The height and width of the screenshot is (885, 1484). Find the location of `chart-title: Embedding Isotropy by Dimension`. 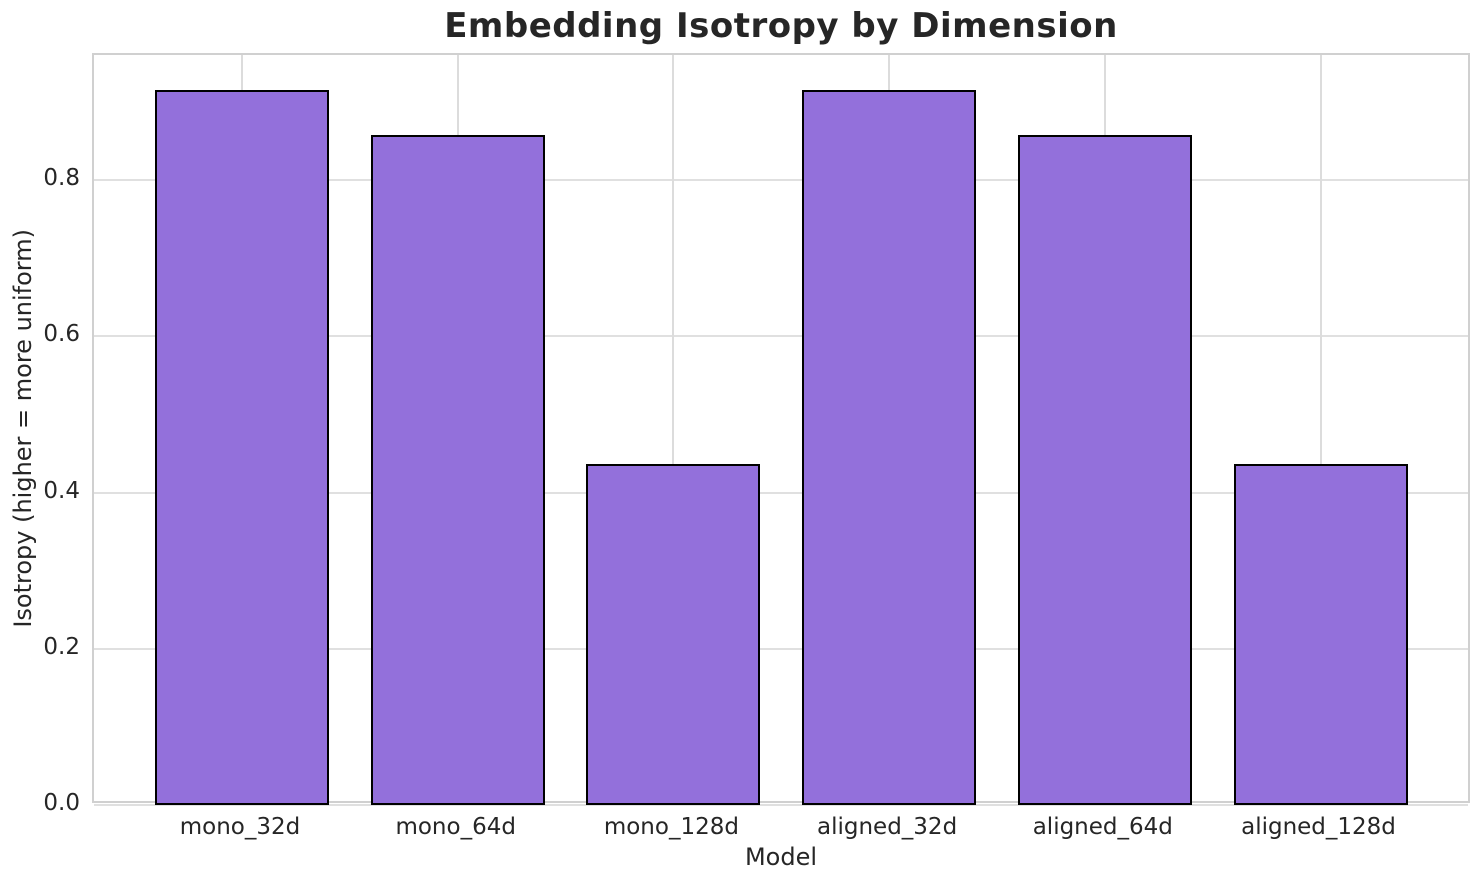

chart-title: Embedding Isotropy by Dimension is located at coordinates (781, 26).